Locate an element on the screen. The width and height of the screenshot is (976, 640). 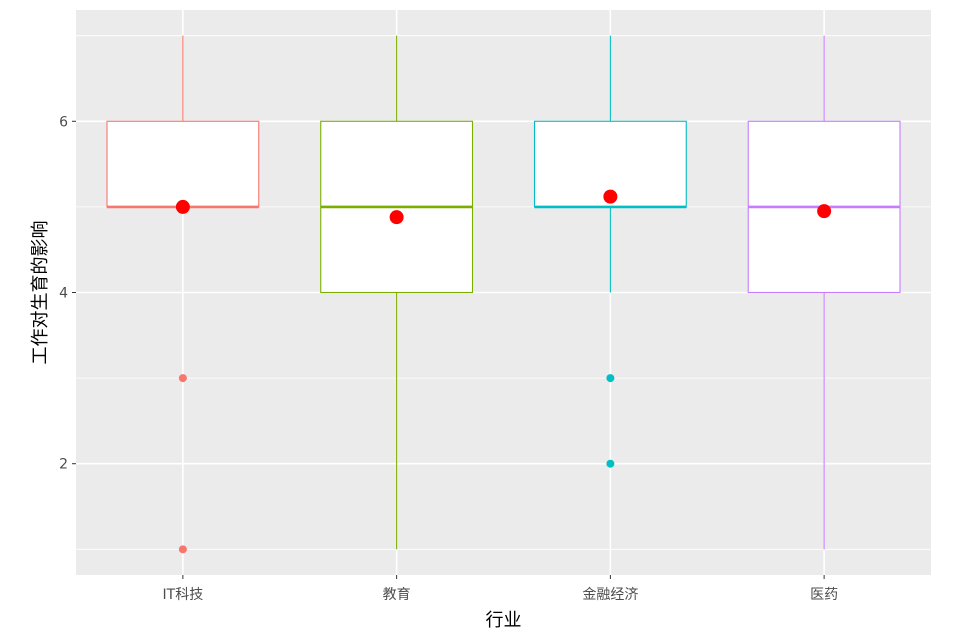
y-tick-label: 4 is located at coordinates (63, 294).